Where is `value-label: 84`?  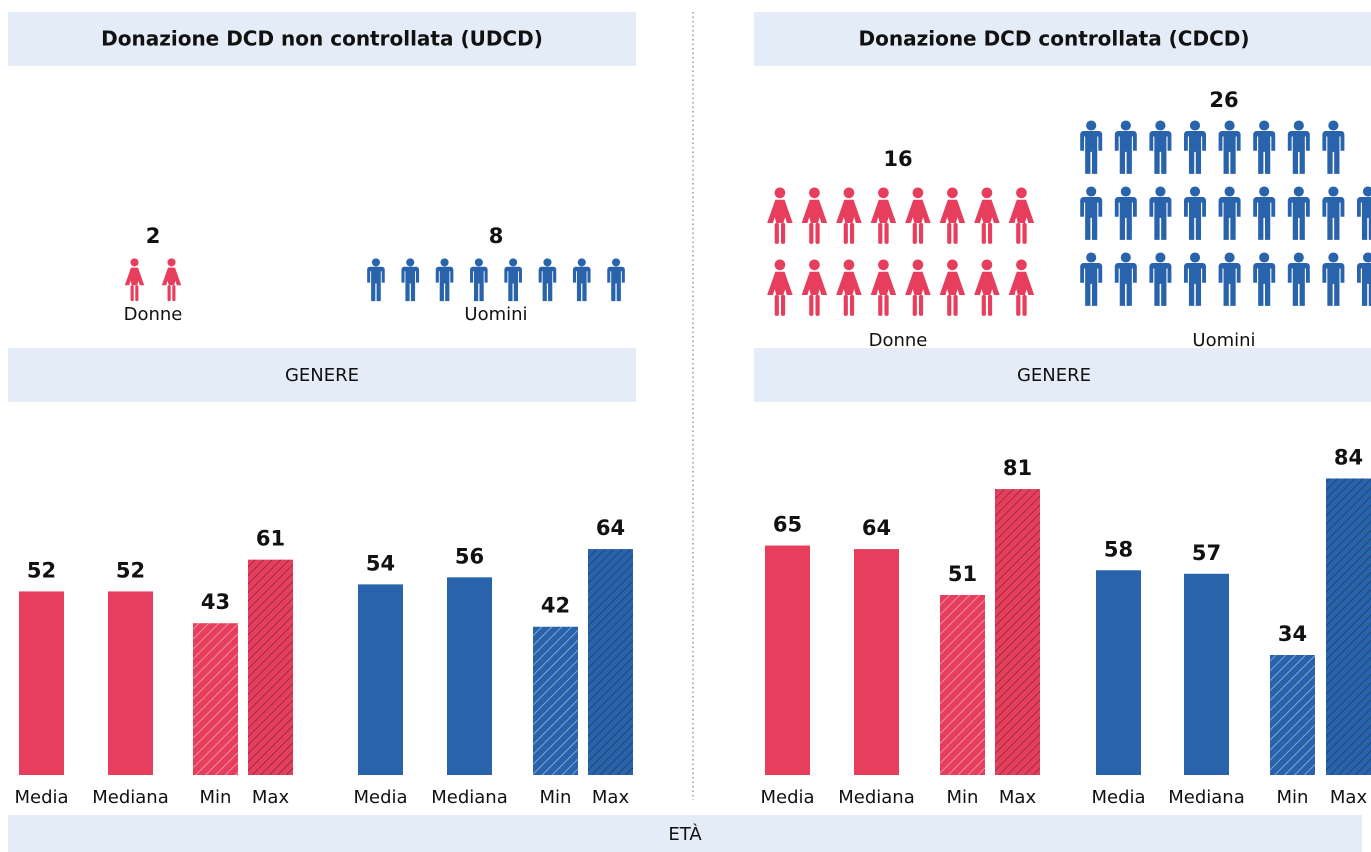
value-label: 84 is located at coordinates (1348, 457).